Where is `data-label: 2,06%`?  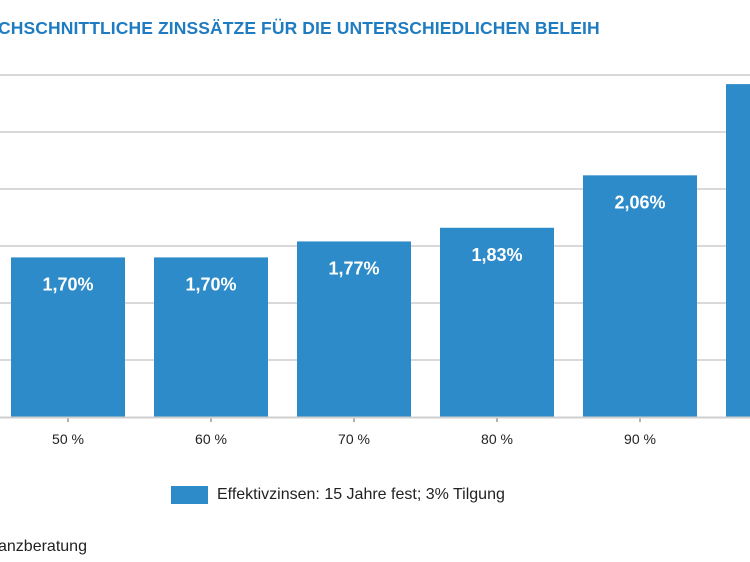 data-label: 2,06% is located at coordinates (639, 202).